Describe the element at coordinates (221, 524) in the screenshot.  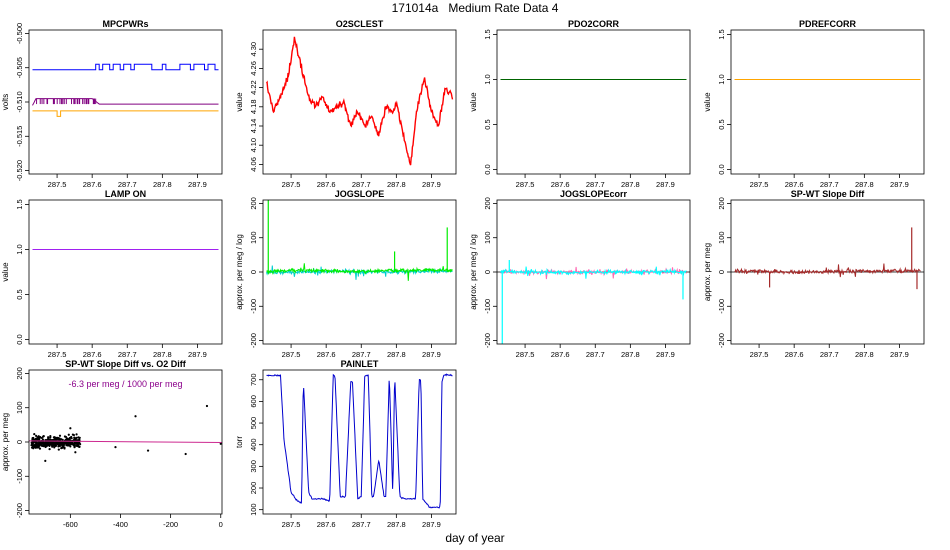
I see `x-tick-label: 0` at that location.